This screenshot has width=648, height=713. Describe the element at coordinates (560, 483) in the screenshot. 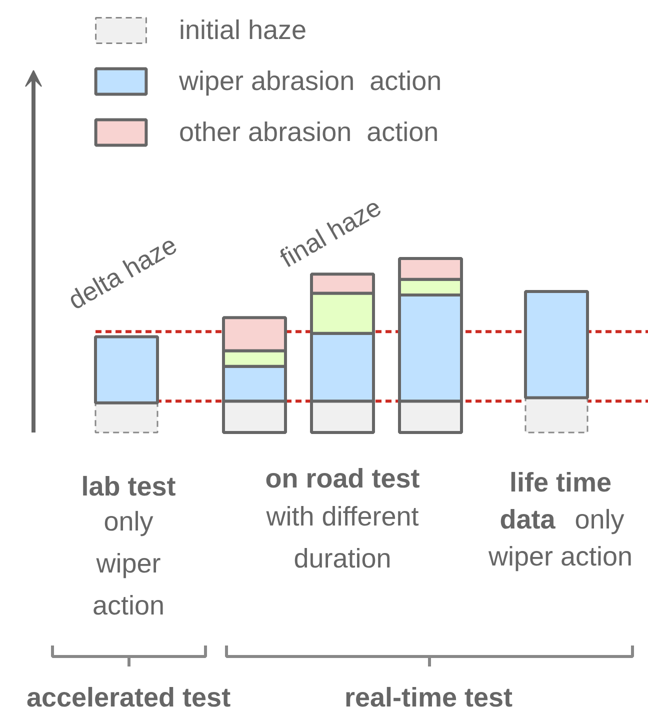

I see `text: life time` at that location.